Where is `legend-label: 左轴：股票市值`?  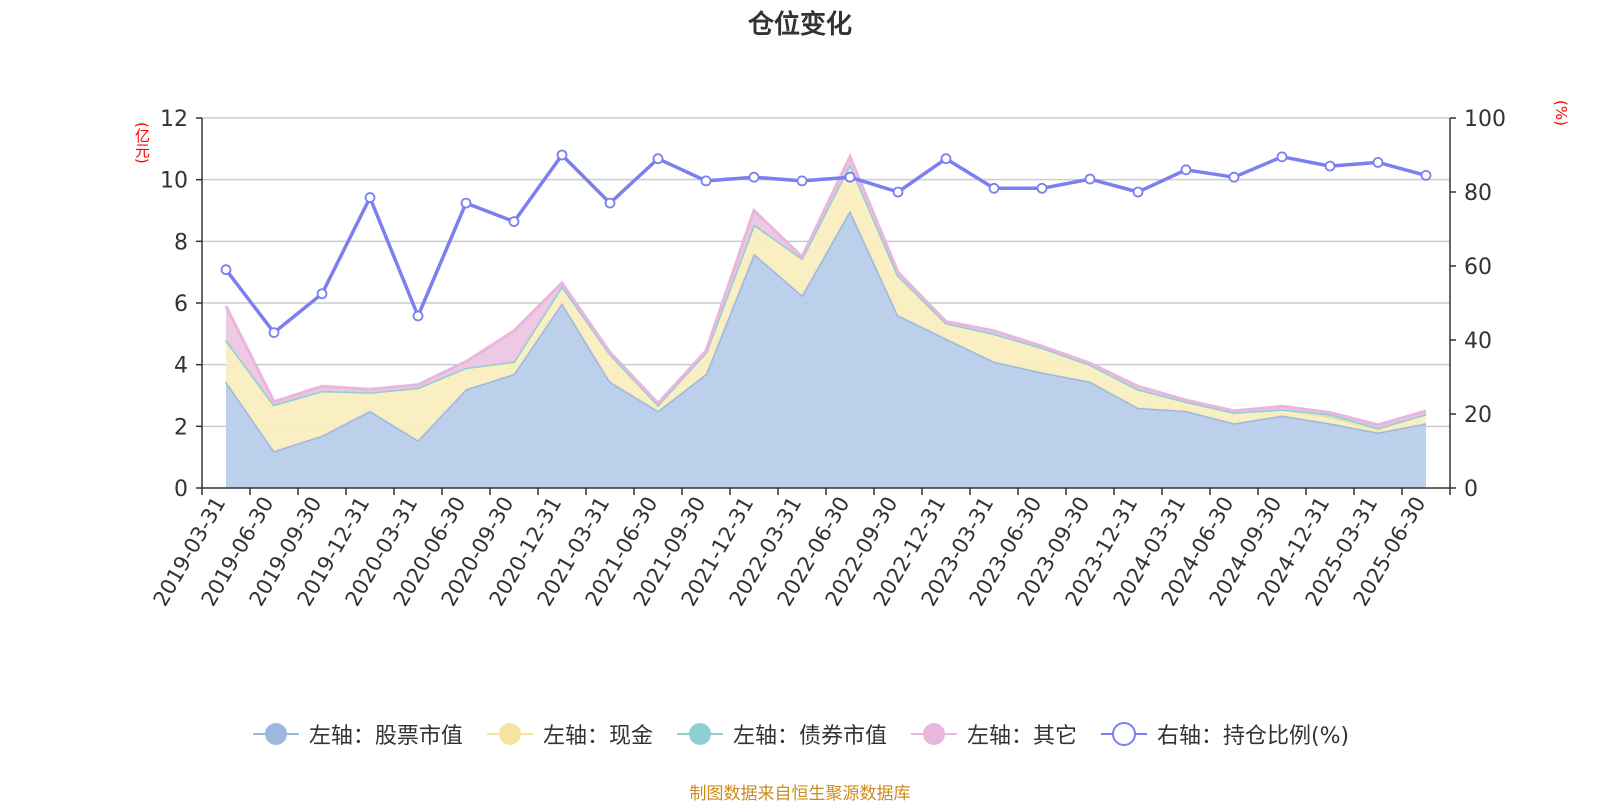 legend-label: 左轴：股票市值 is located at coordinates (385, 736).